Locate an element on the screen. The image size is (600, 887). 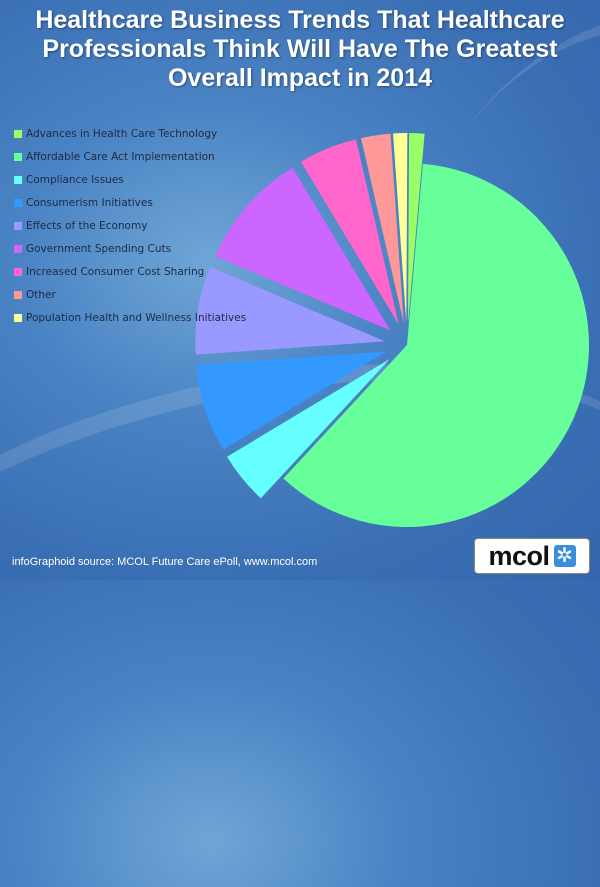
legend-item: Advances in Health Care Technology is located at coordinates (130, 133).